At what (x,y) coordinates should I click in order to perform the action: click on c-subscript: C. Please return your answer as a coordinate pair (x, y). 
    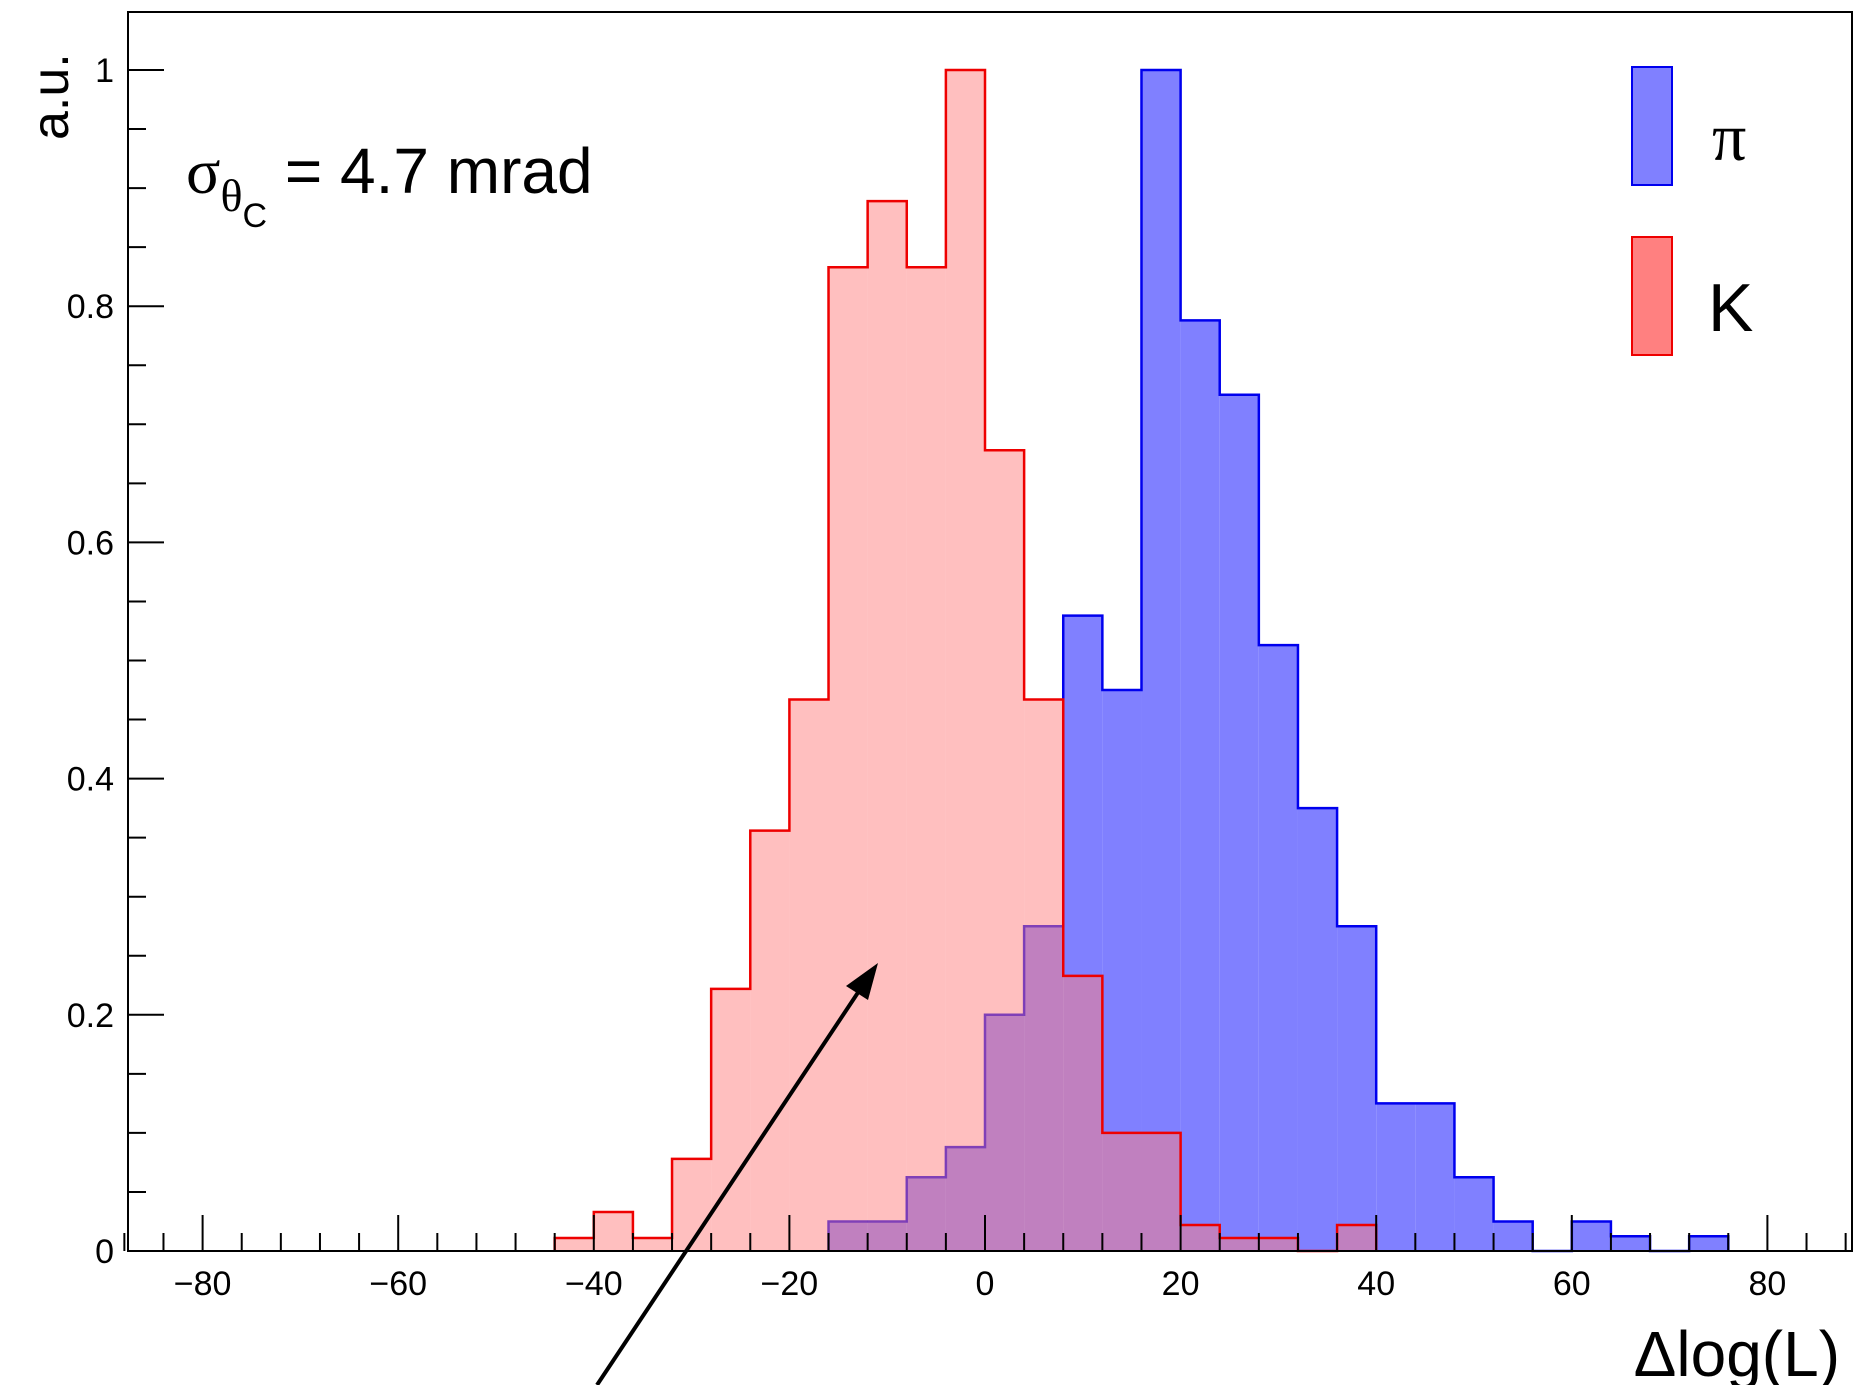
    Looking at the image, I should click on (255, 216).